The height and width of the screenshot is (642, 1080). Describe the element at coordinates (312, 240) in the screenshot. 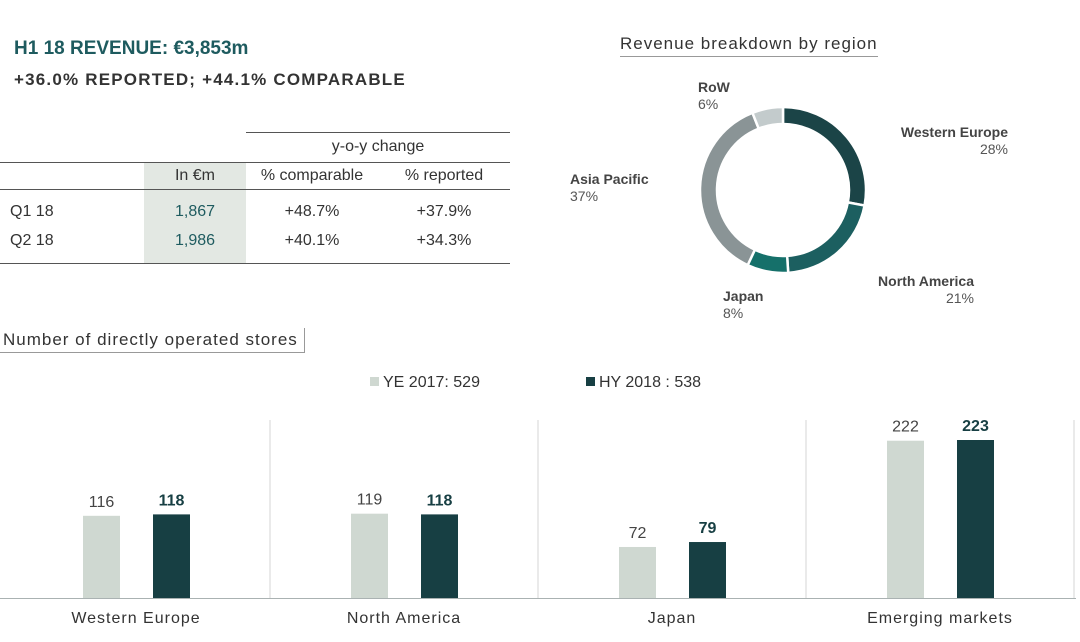

I see `cell-comparable: +40.1%` at that location.